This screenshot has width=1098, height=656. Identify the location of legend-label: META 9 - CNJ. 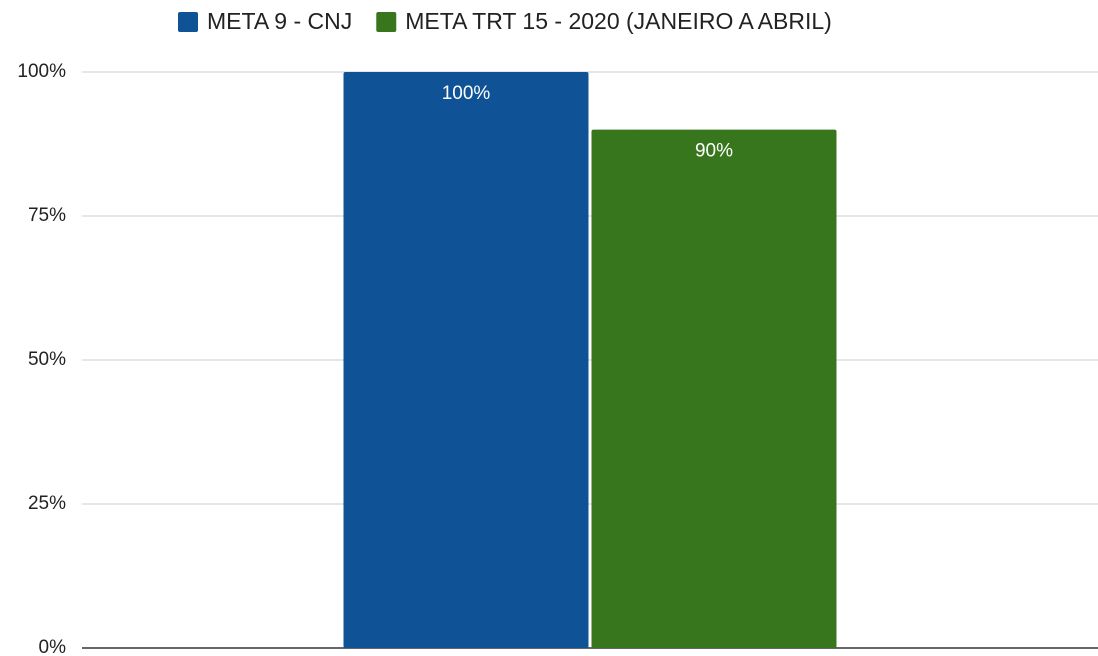
(279, 21).